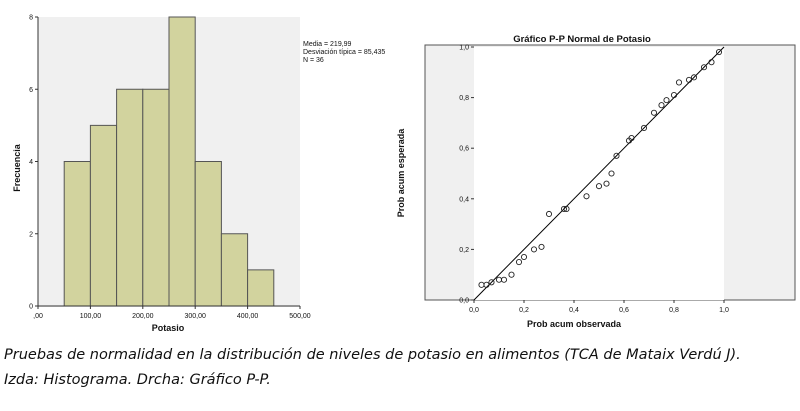 This screenshot has height=411, width=800. I want to click on histogram-y-label: Frecuencia, so click(17, 167).